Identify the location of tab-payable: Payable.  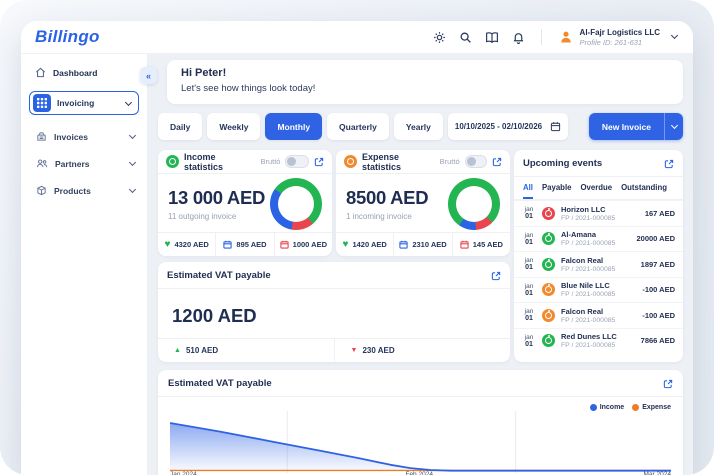
(556, 187).